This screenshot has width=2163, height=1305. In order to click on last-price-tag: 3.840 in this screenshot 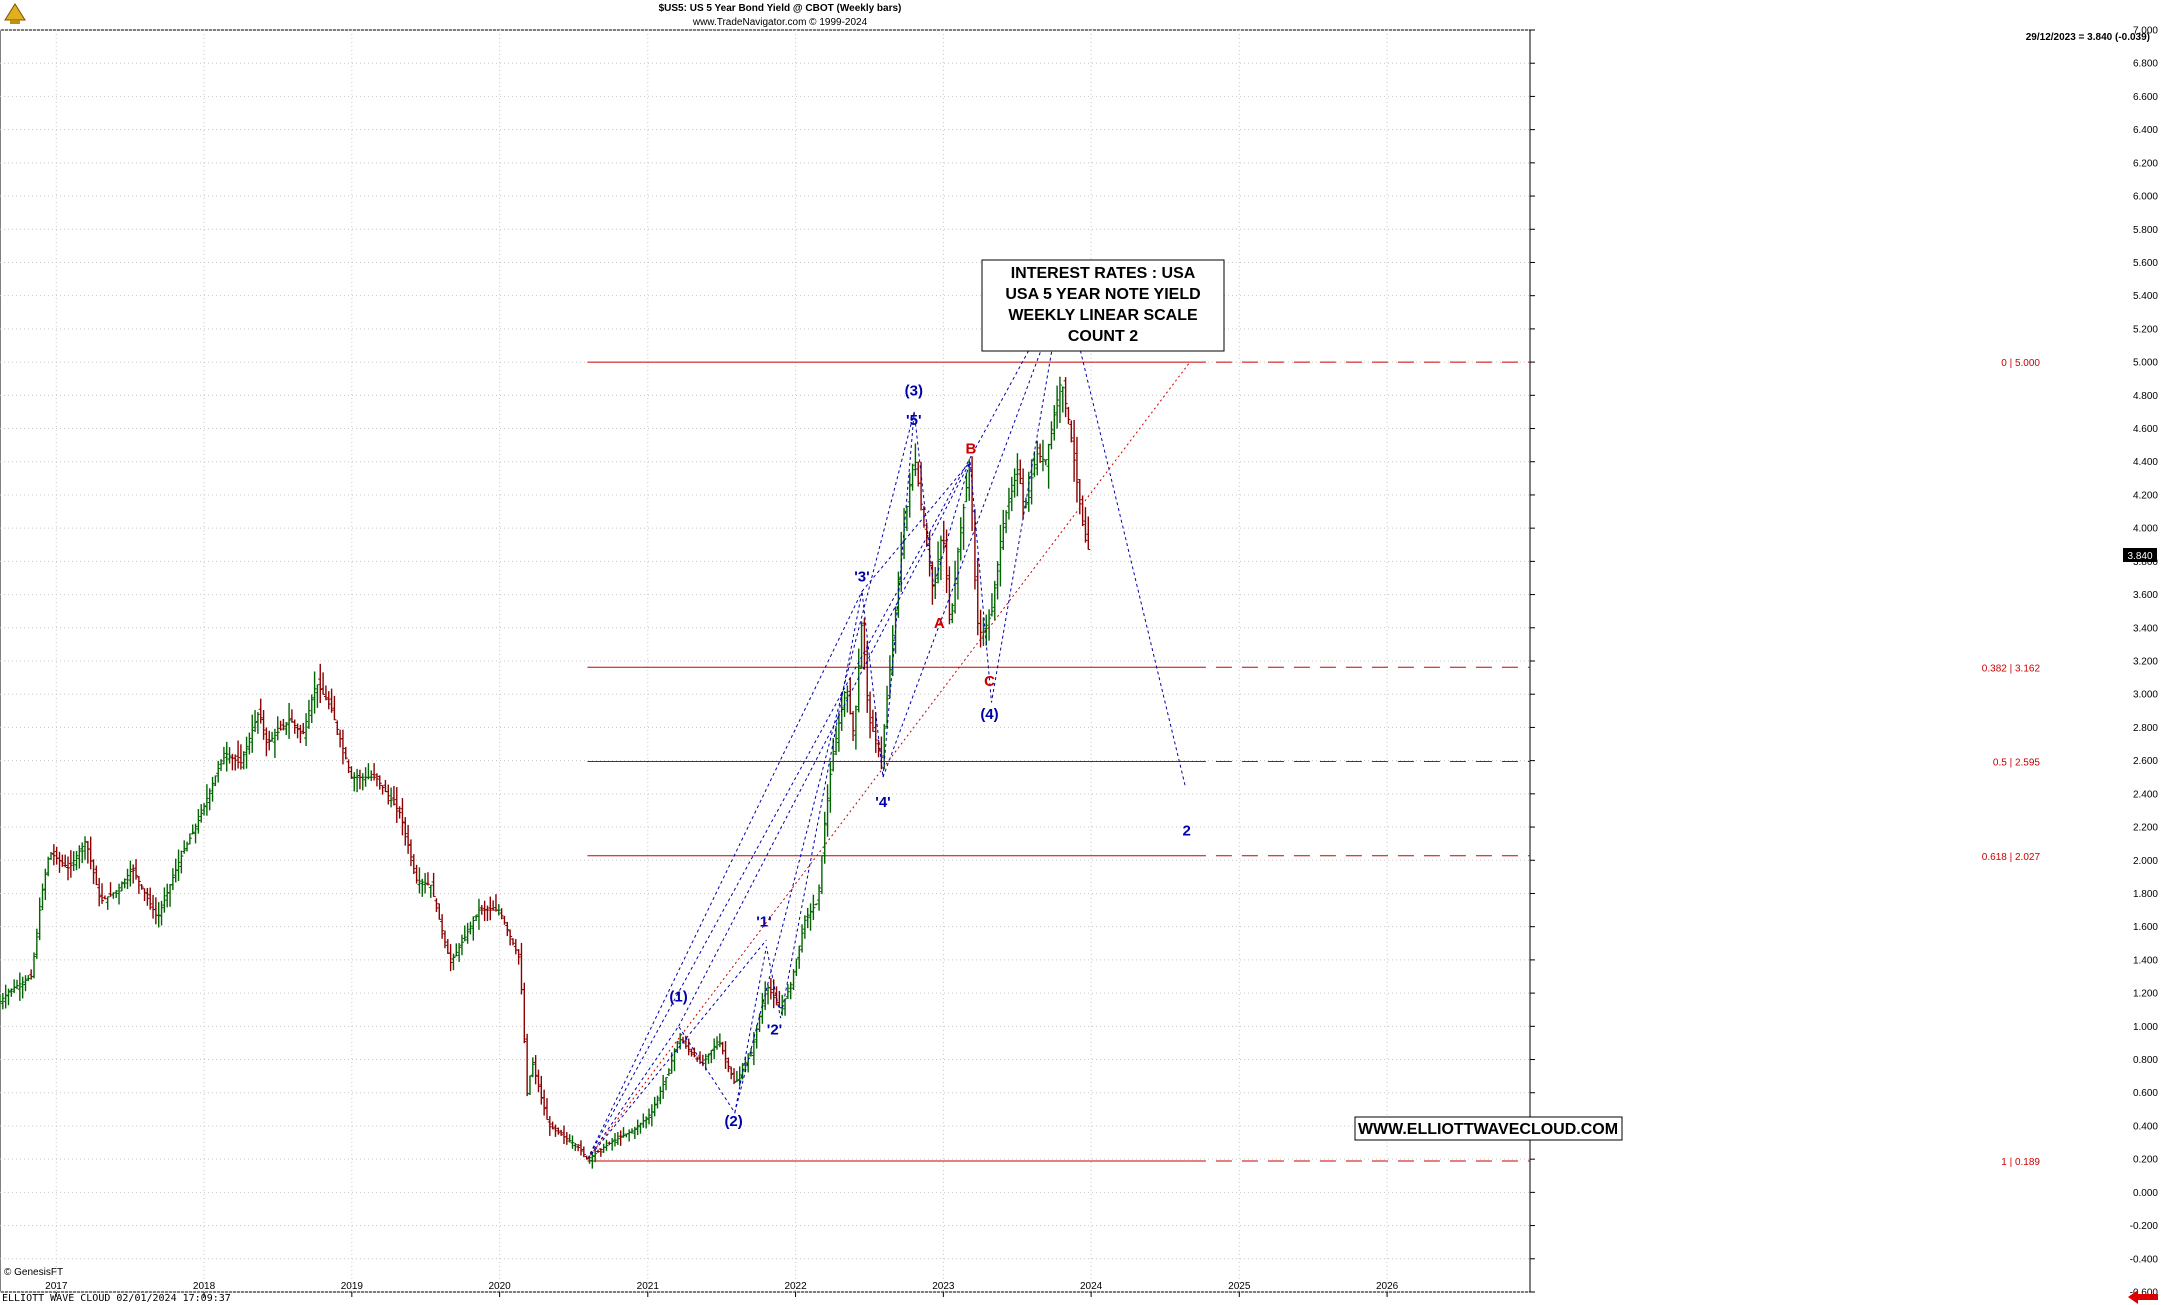, I will do `click(2140, 555)`.